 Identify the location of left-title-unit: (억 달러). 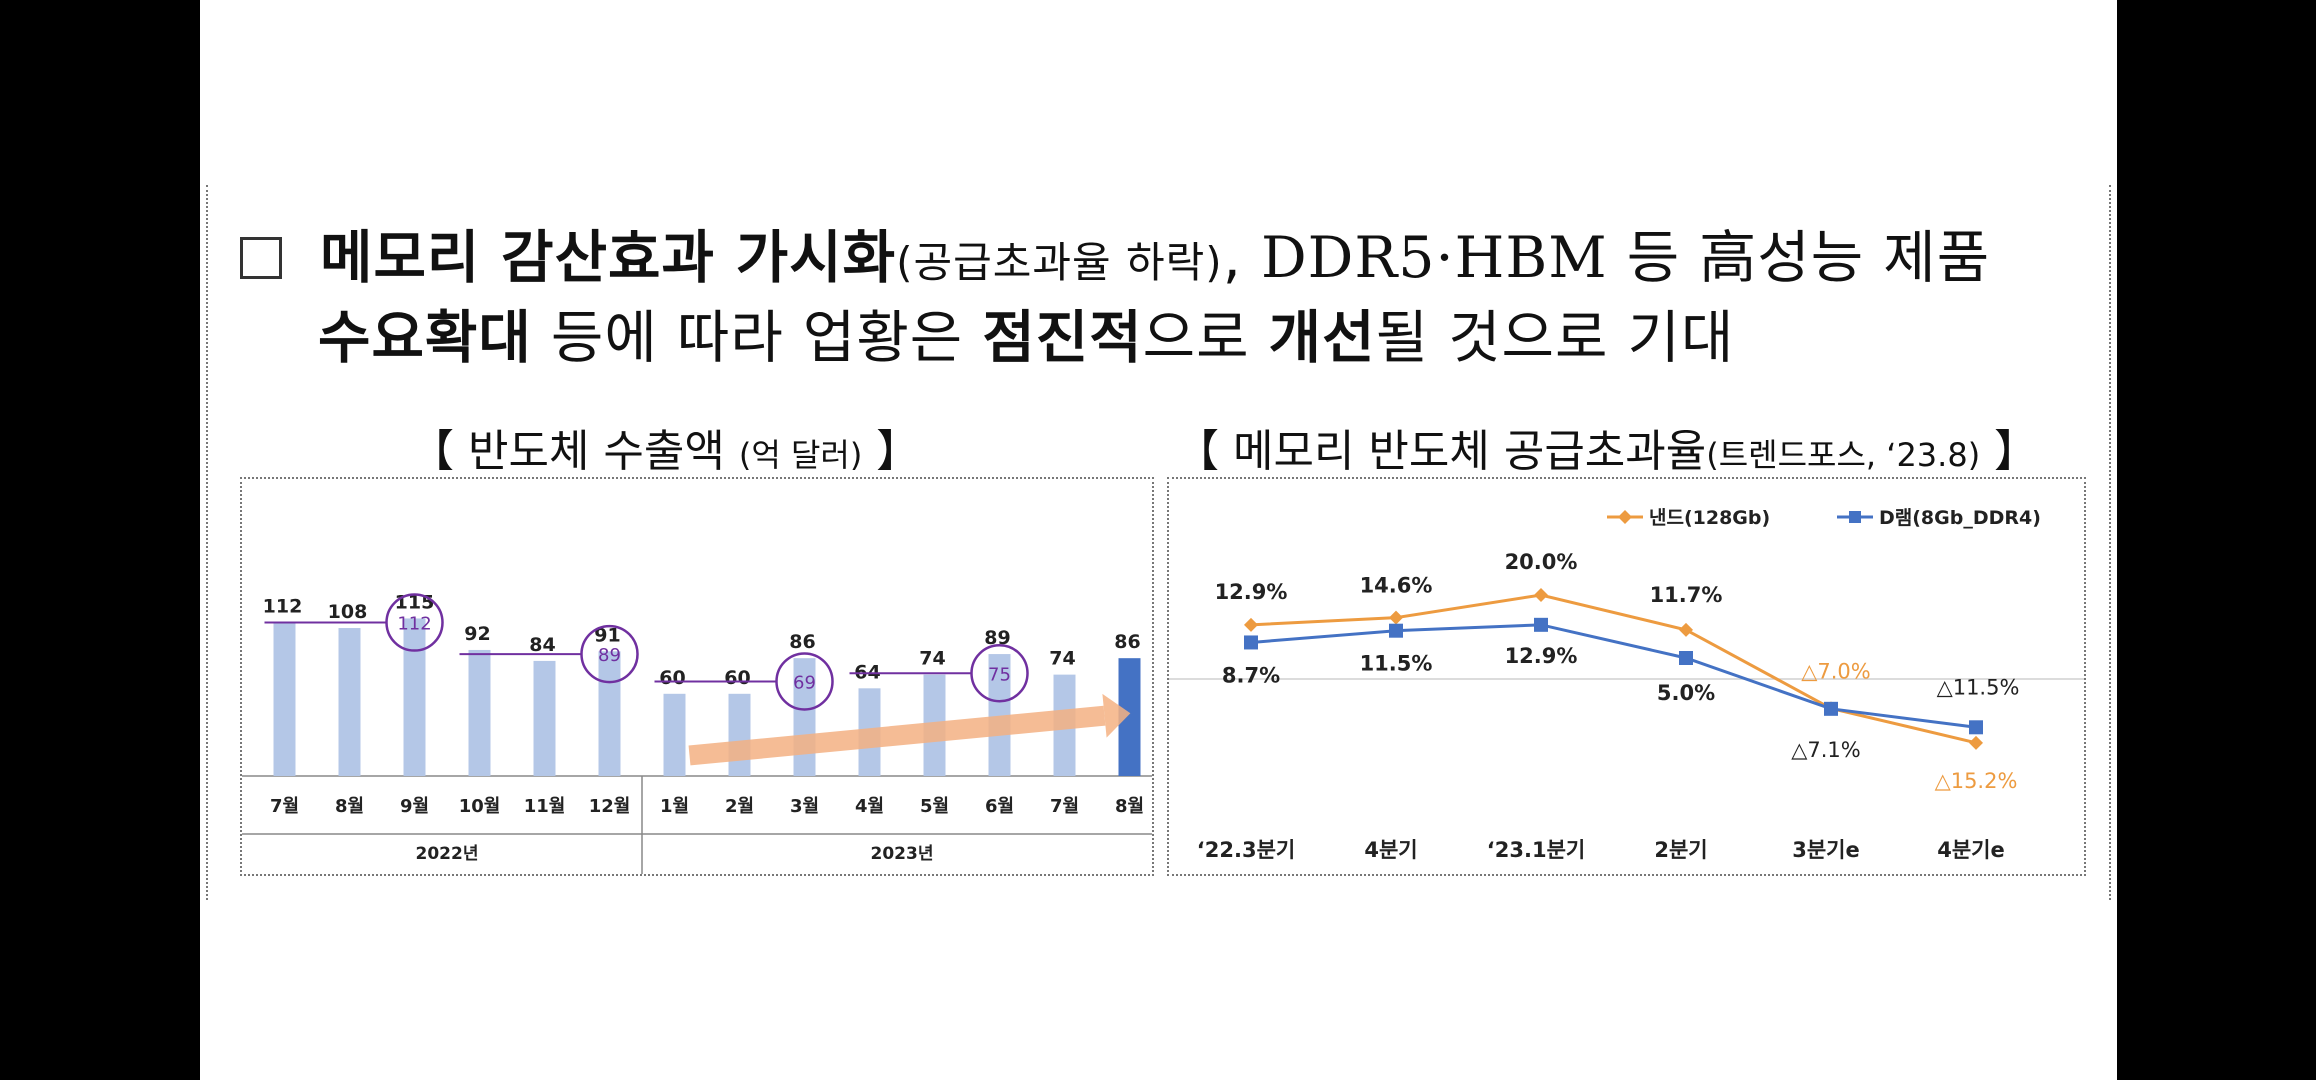
(800, 455).